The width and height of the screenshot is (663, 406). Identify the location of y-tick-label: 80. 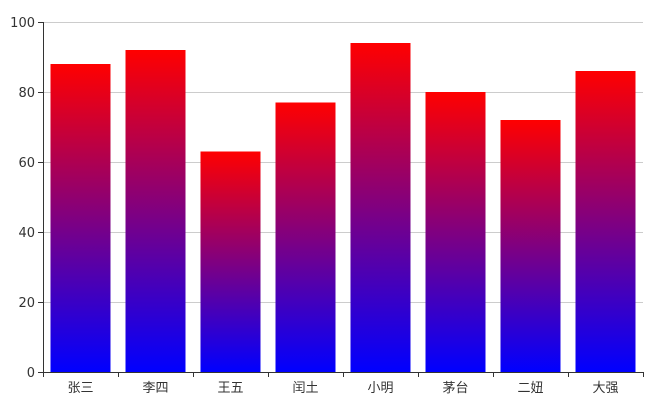
(26, 93).